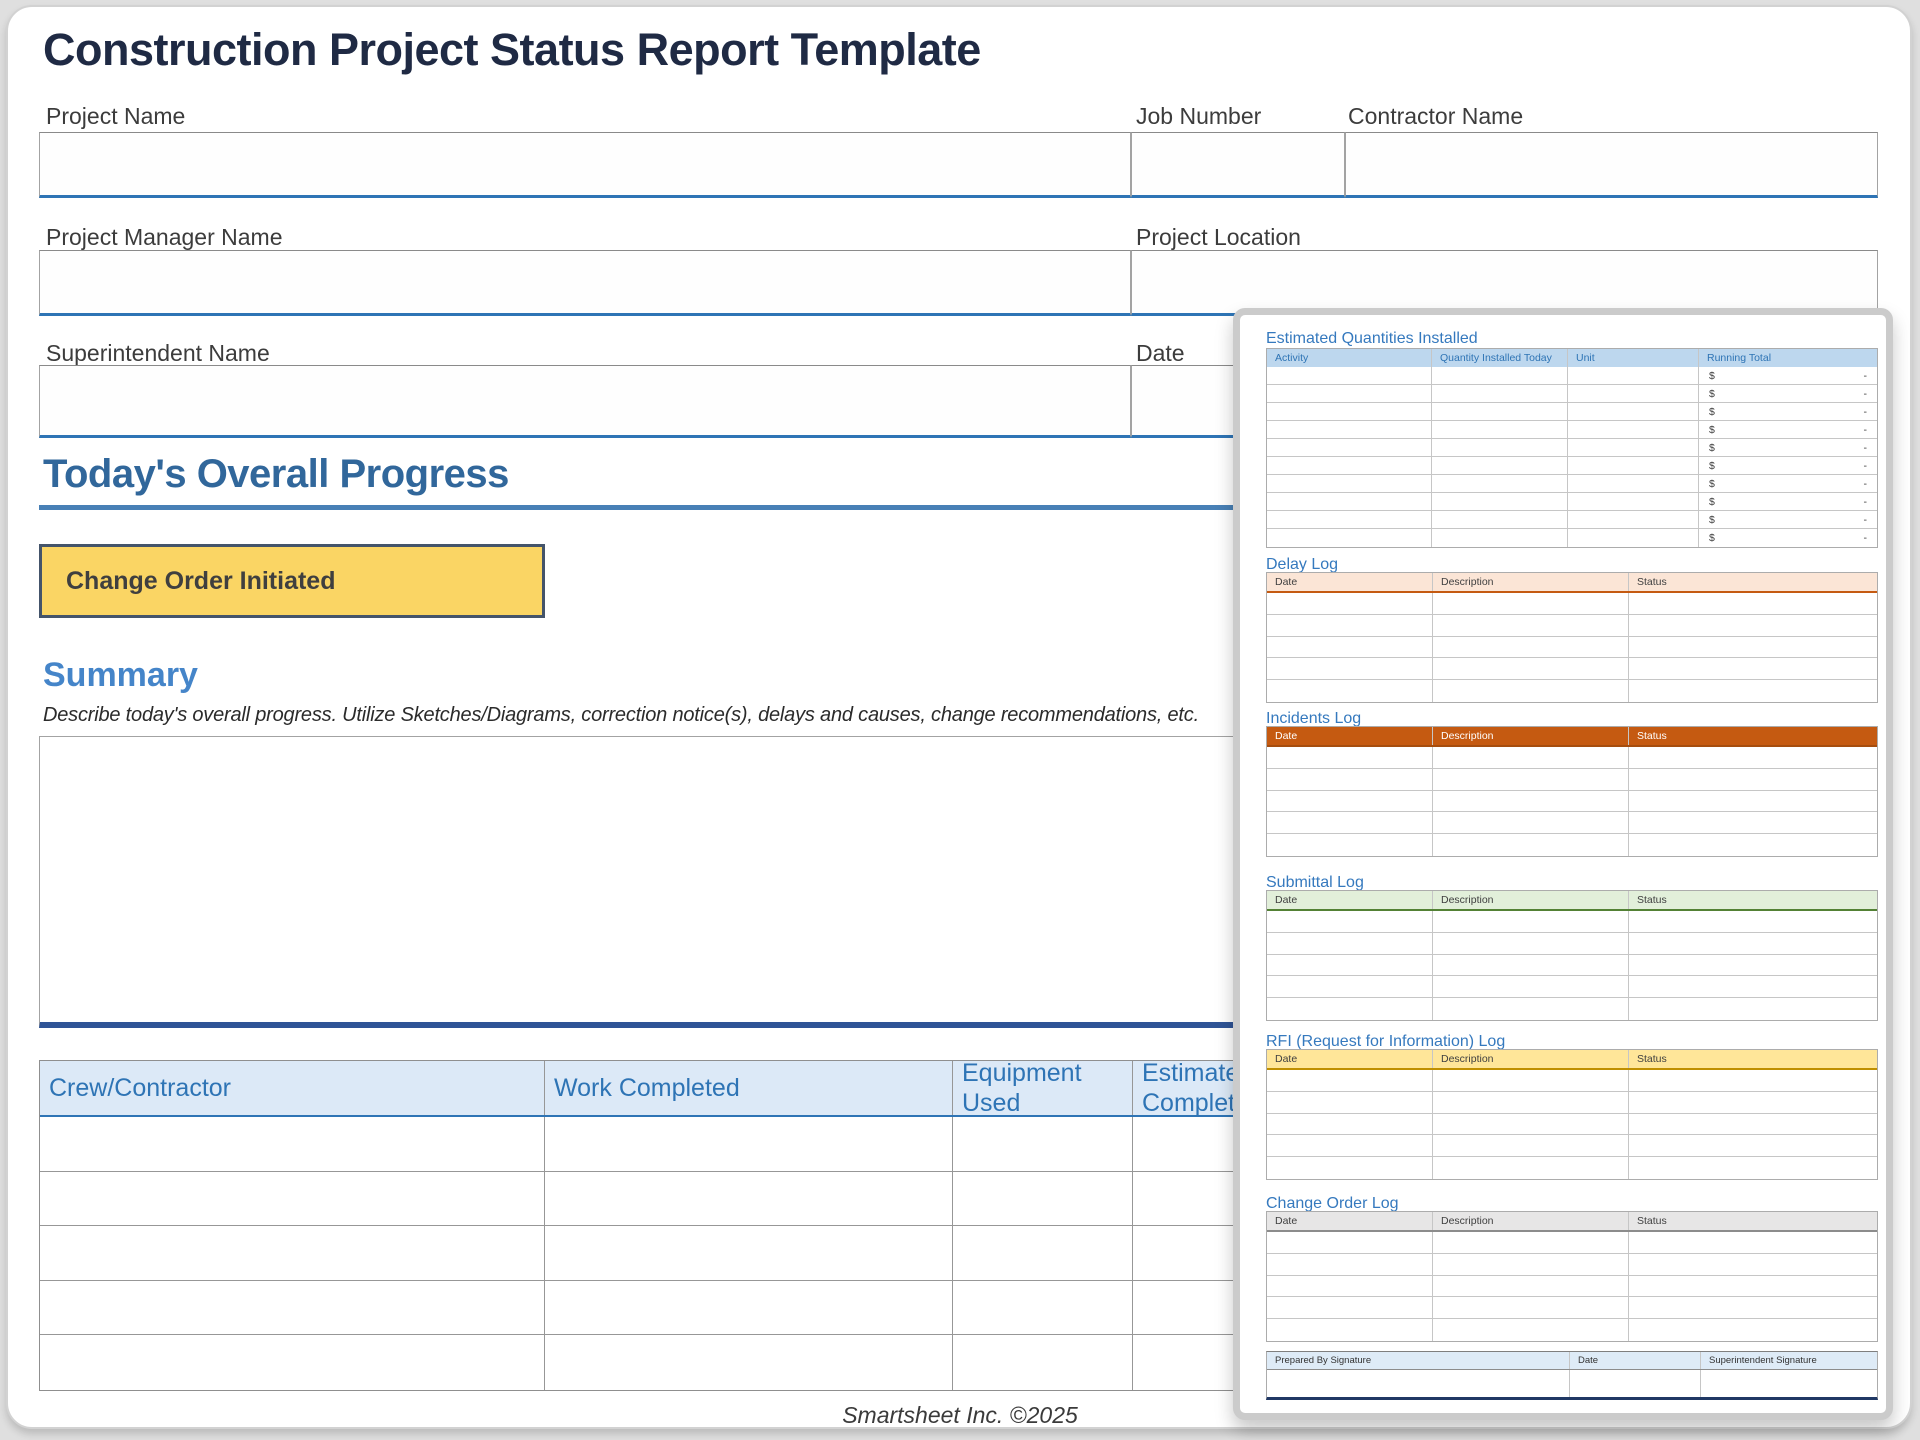 This screenshot has height=1440, width=1920. I want to click on superintendent-name-input, so click(585, 401).